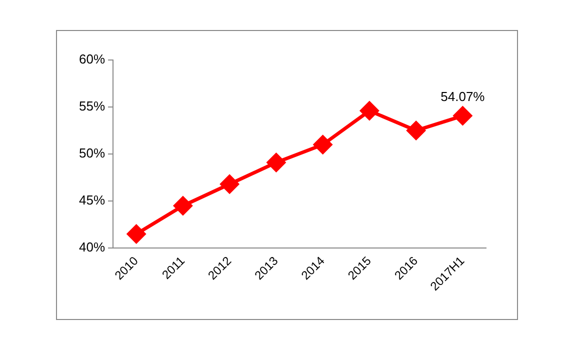  What do you see at coordinates (92, 247) in the screenshot?
I see `y-tick-label: 40%` at bounding box center [92, 247].